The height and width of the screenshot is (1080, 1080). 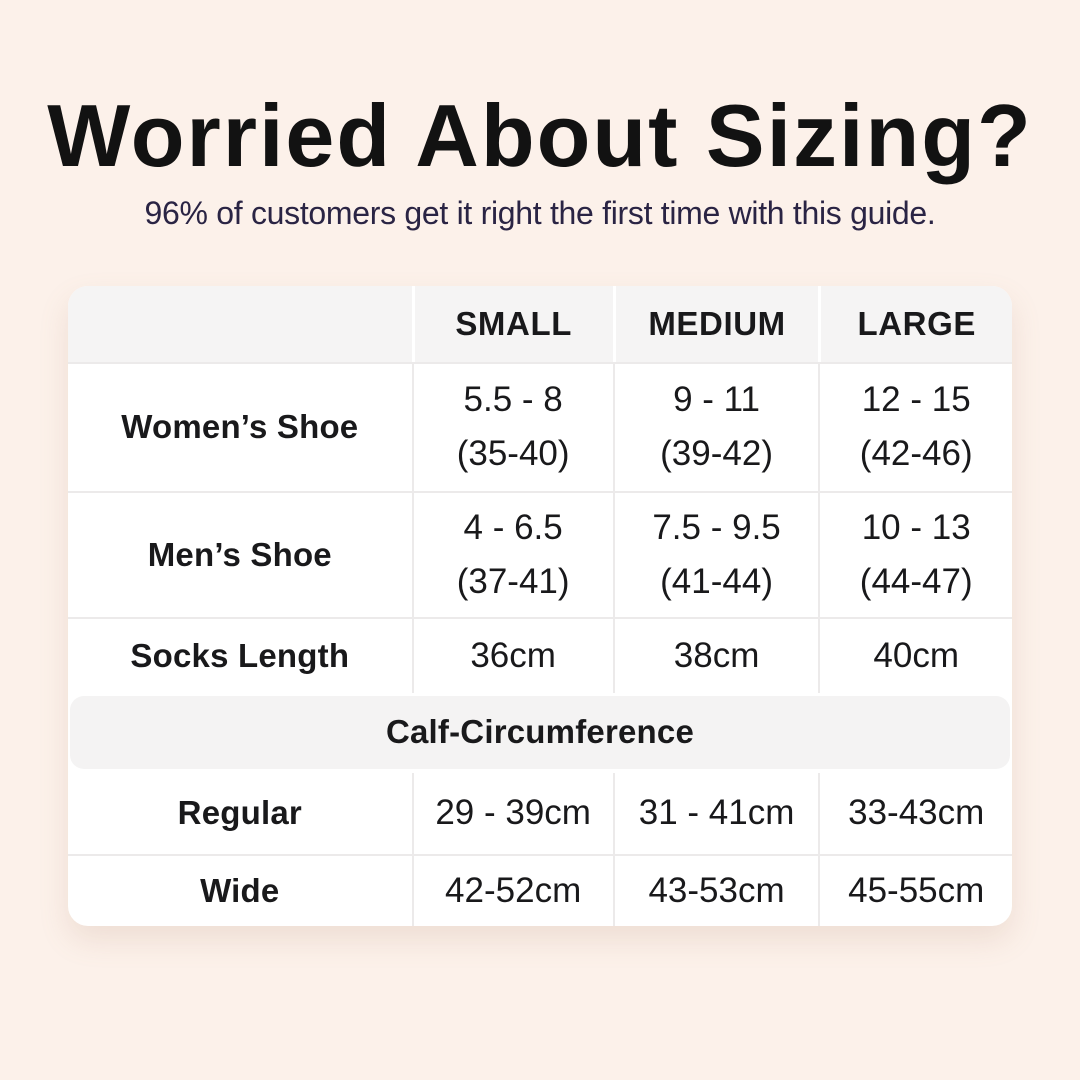 I want to click on cell-womens-small: 5.5 - 8 (35-40), so click(x=512, y=426).